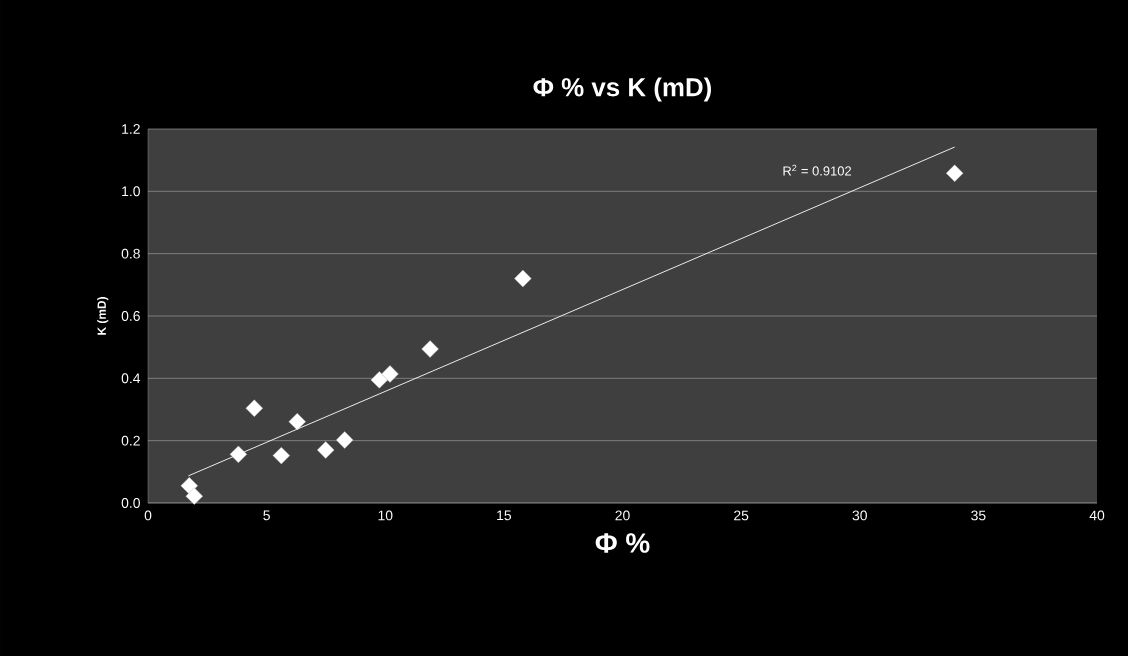 The width and height of the screenshot is (1128, 656). I want to click on y-tick-label: 0.6, so click(130, 316).